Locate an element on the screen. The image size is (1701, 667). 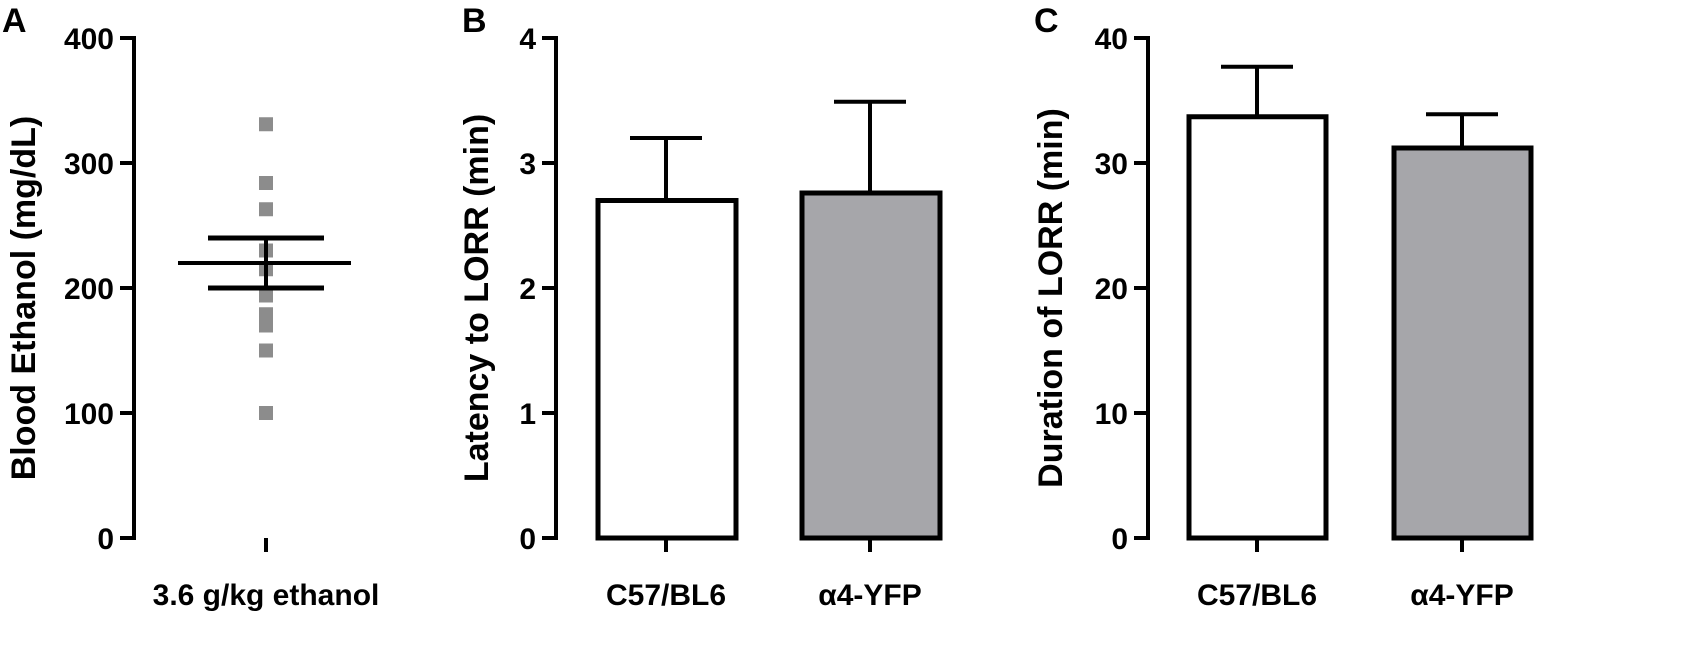
panel-letter: C is located at coordinates (1046, 21).